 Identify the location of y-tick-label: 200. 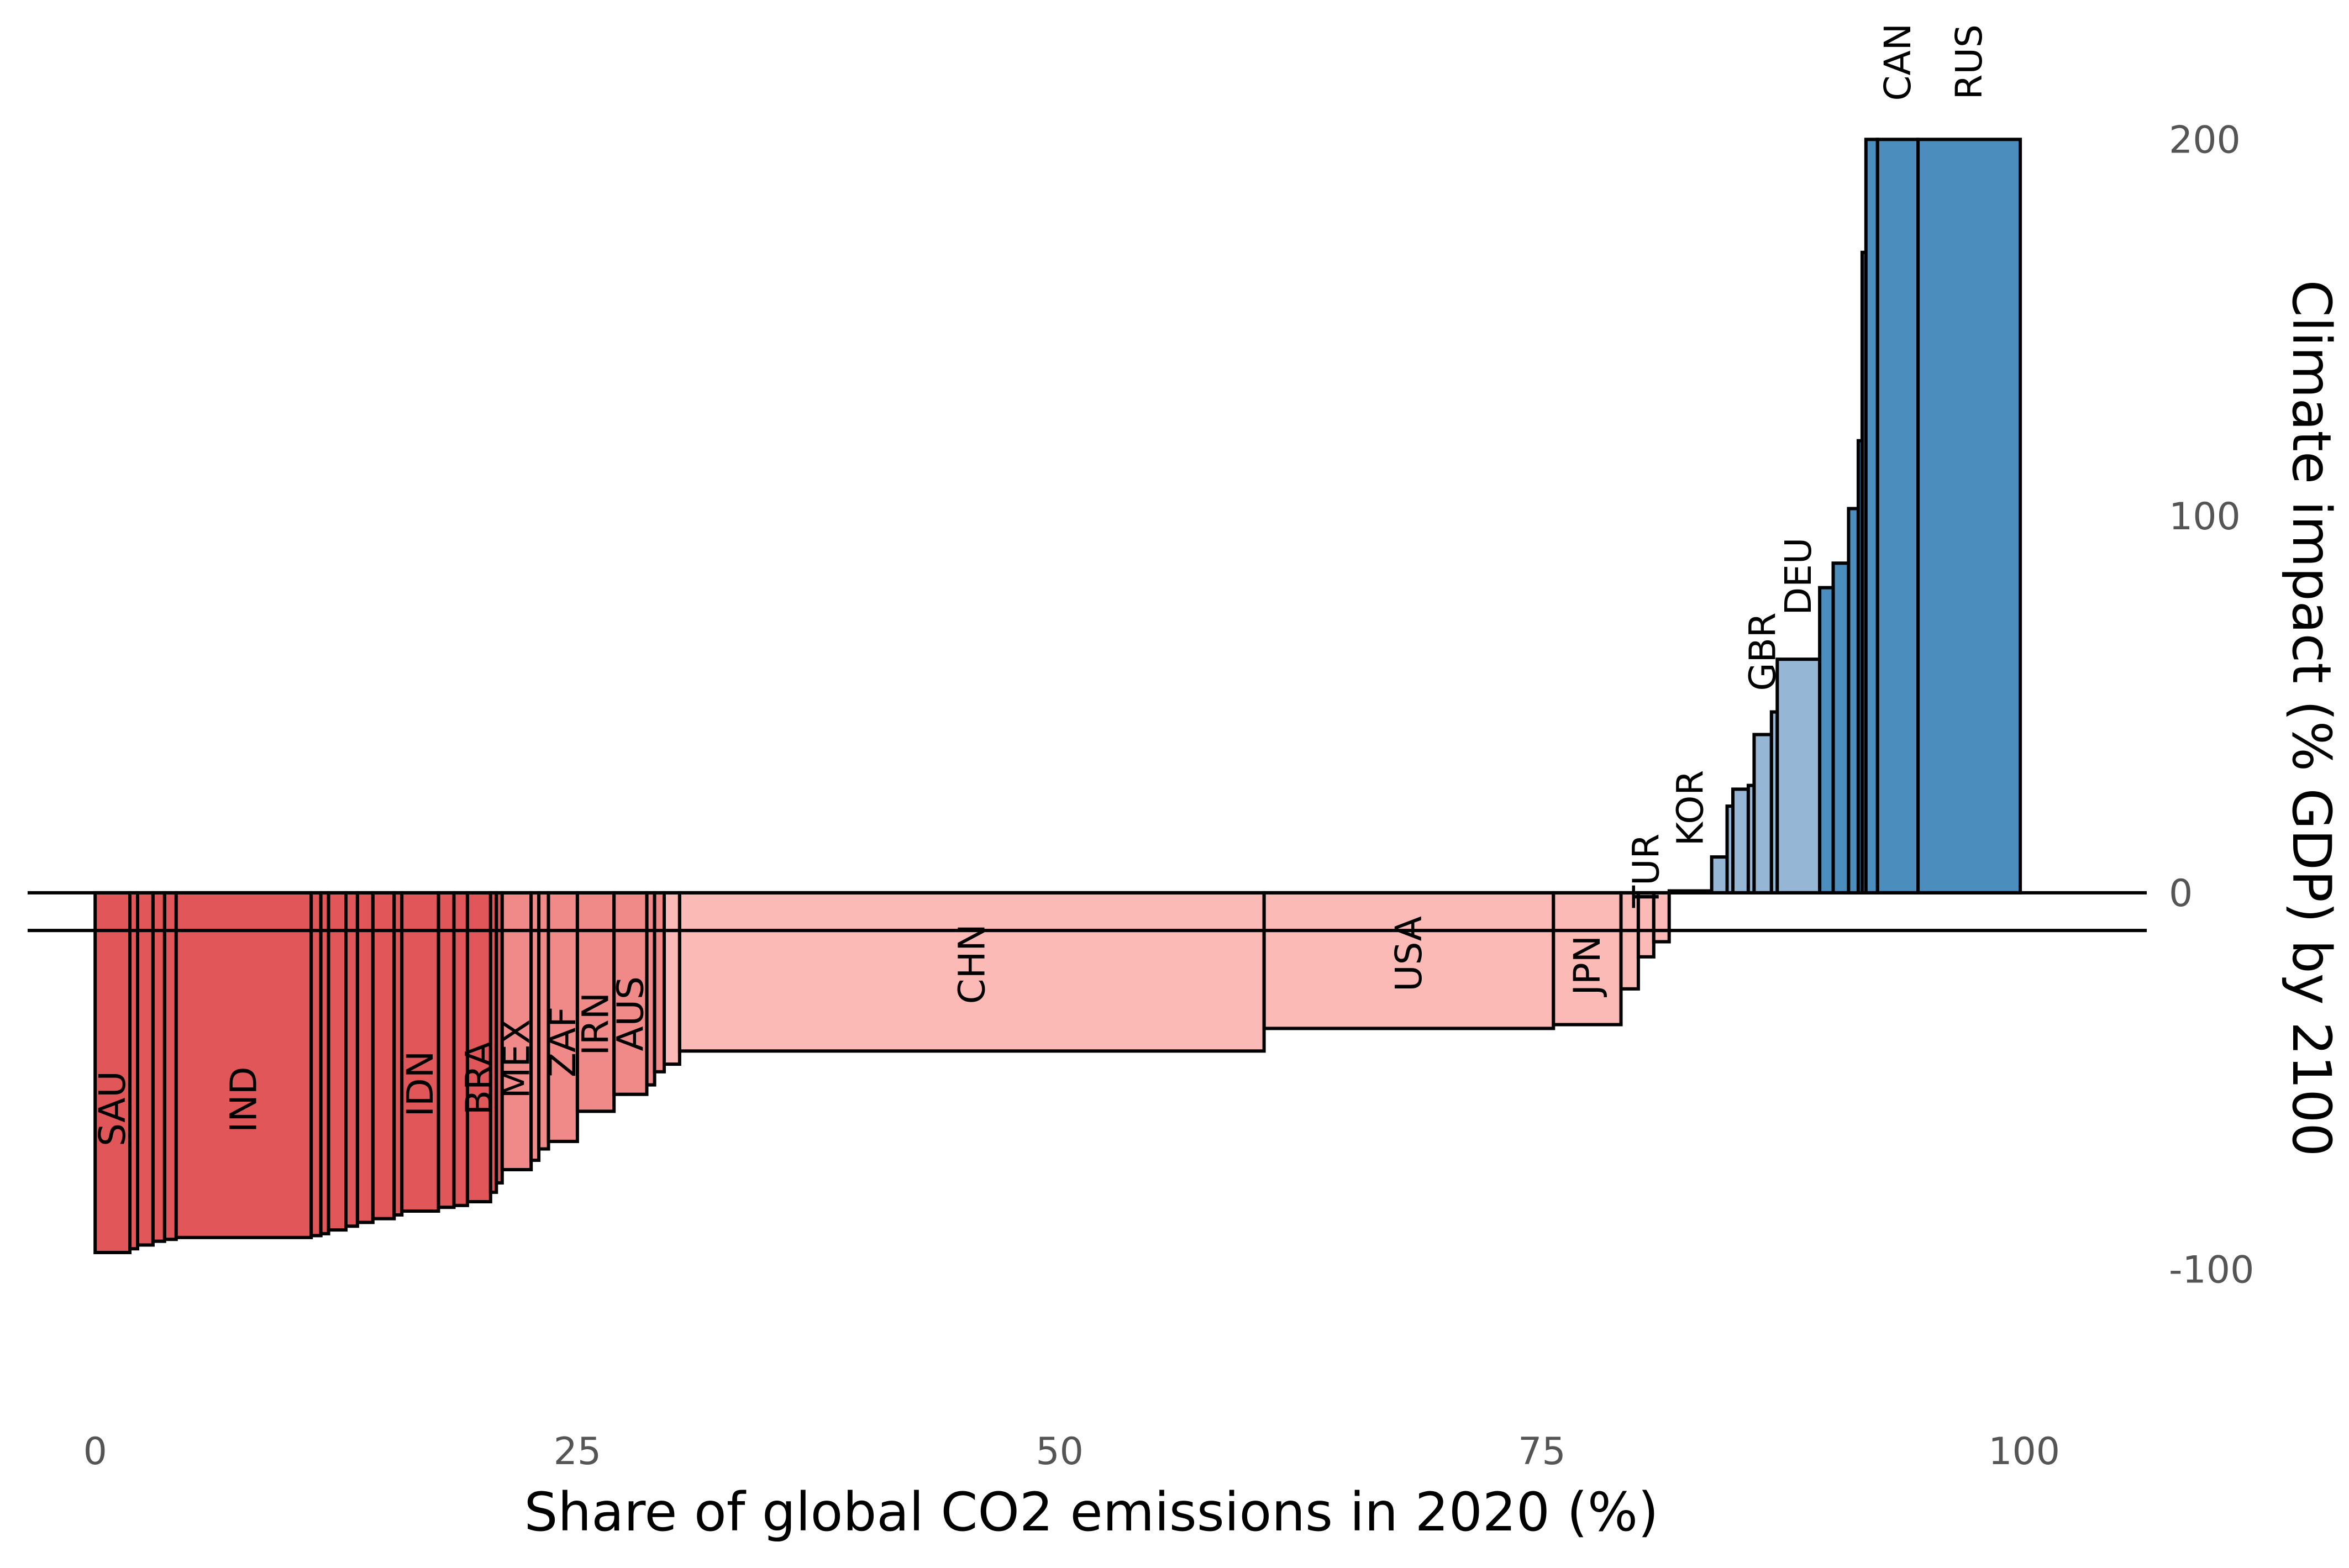
(2205, 140).